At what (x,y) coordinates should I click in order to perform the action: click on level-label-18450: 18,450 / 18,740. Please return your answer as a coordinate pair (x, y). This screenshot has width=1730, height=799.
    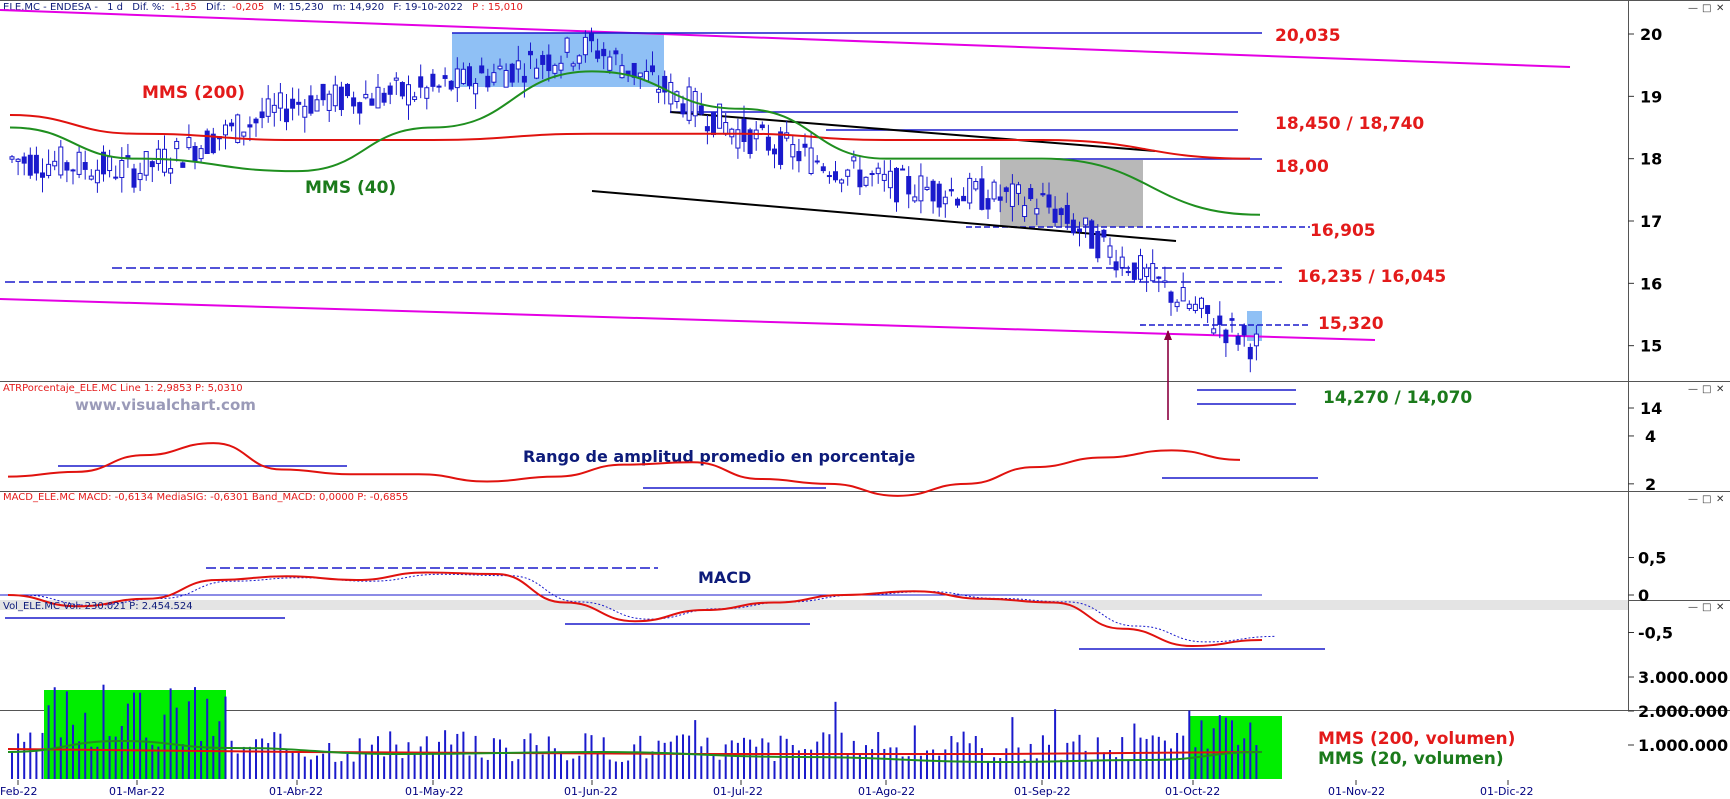
    Looking at the image, I should click on (1349, 124).